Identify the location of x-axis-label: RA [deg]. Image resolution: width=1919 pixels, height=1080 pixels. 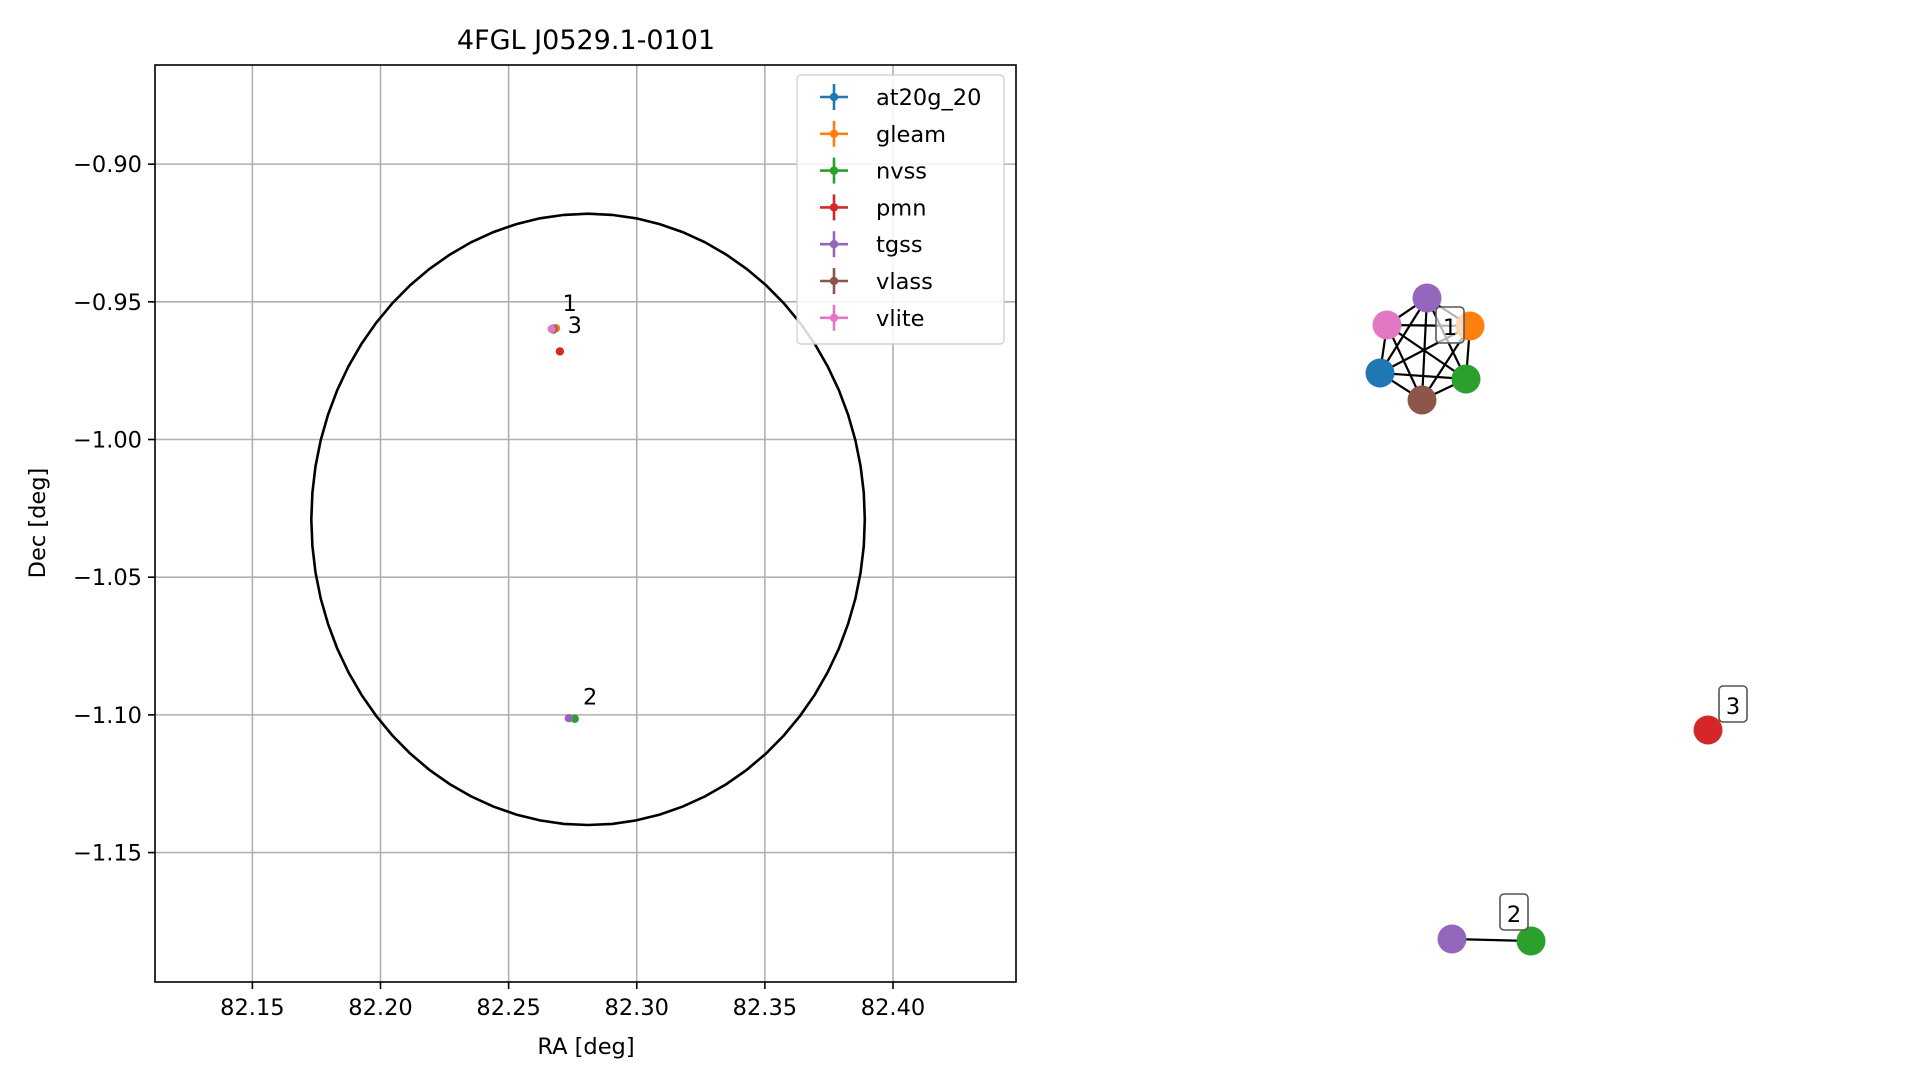
(585, 1047).